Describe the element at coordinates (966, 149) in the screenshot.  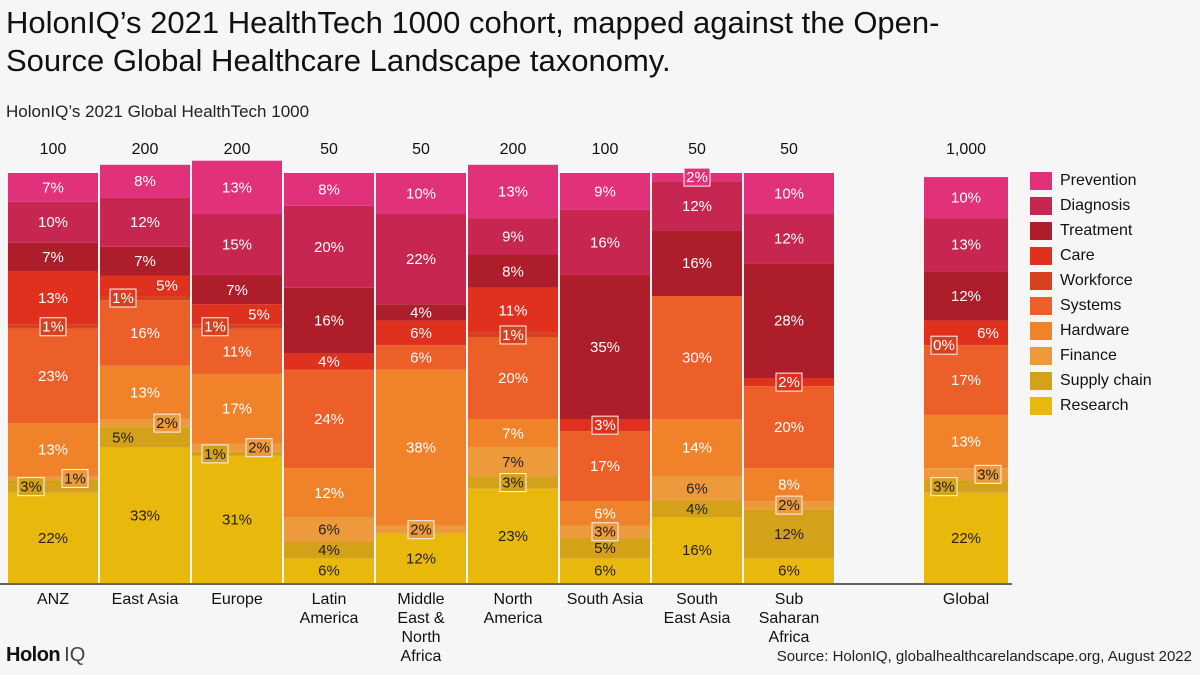
I see `column-total: 1,000` at that location.